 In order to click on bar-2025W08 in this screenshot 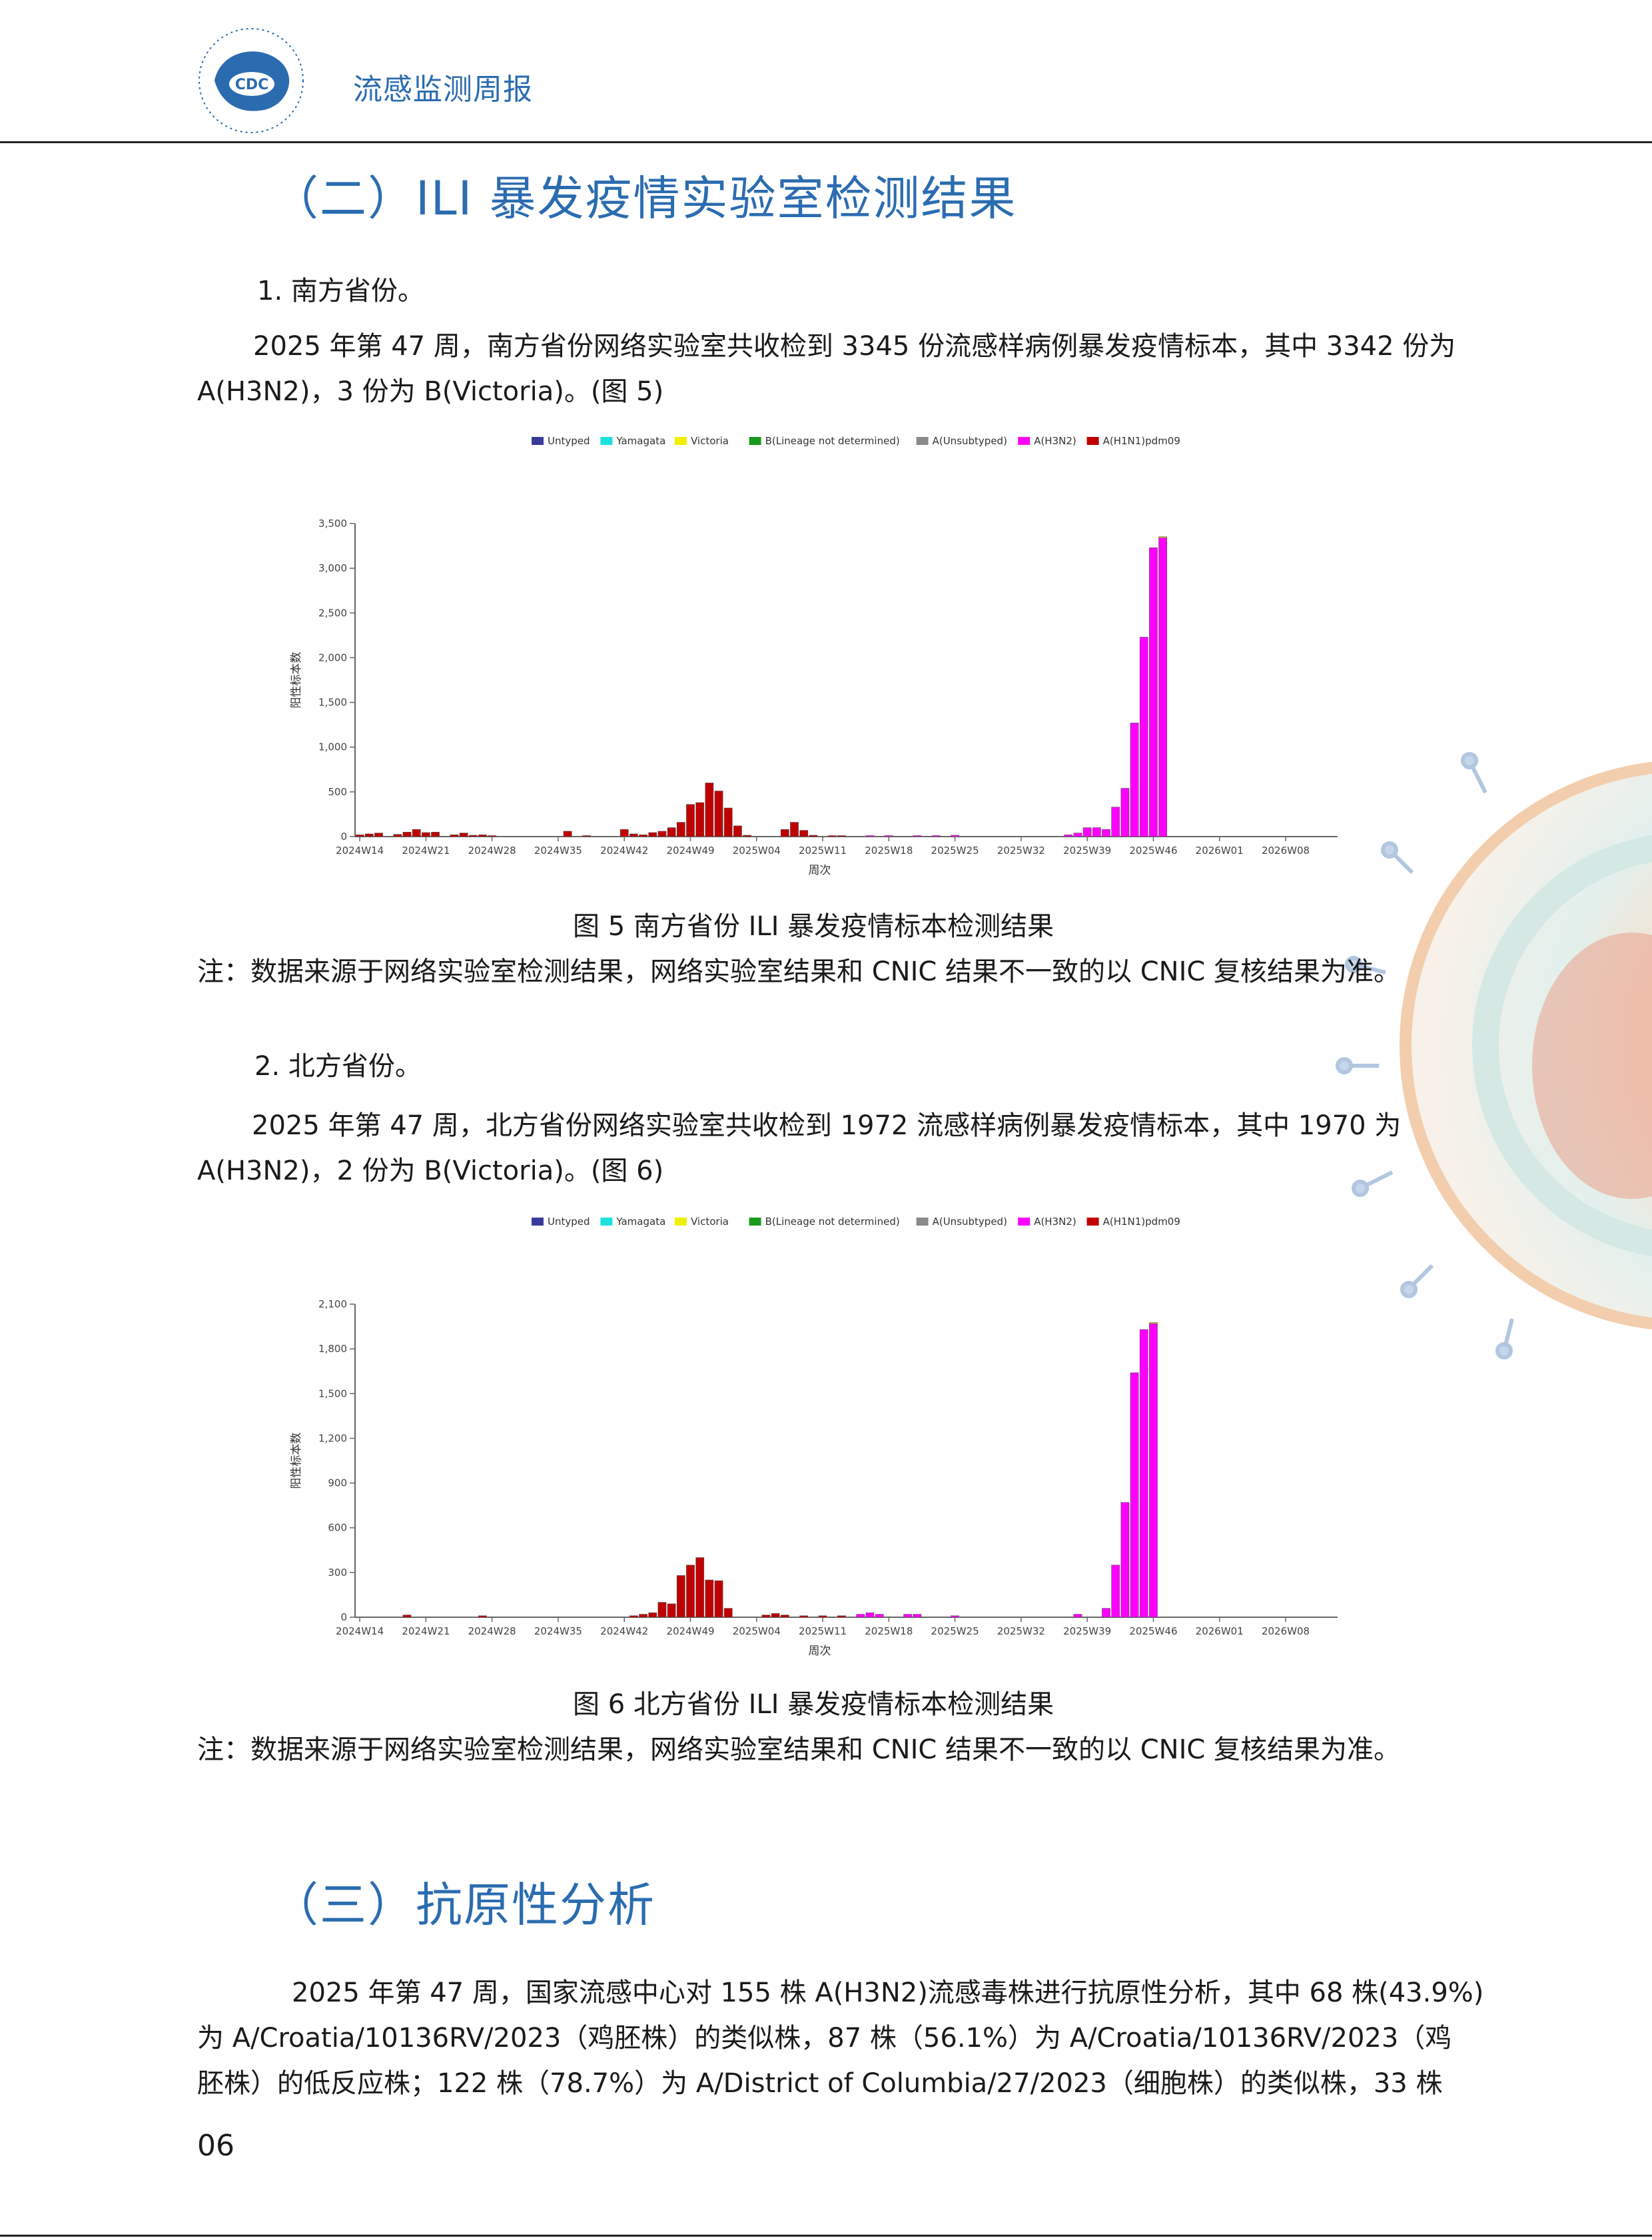, I will do `click(794, 829)`.